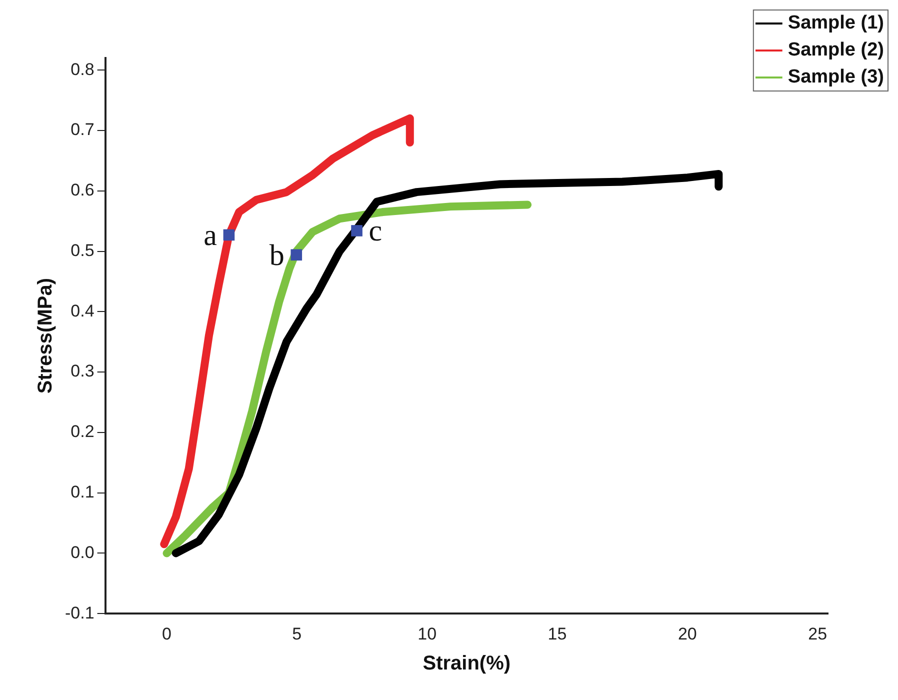 This screenshot has height=700, width=898. I want to click on annotation: b, so click(276, 255).